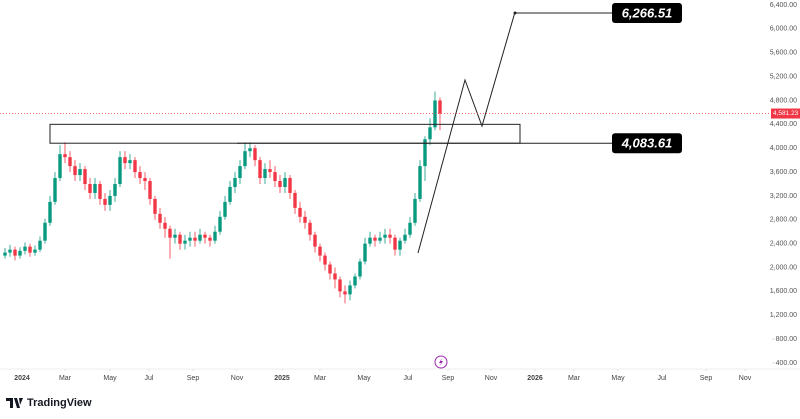 This screenshot has width=800, height=419. I want to click on y-tick-label: 1,600.00, so click(783, 291).